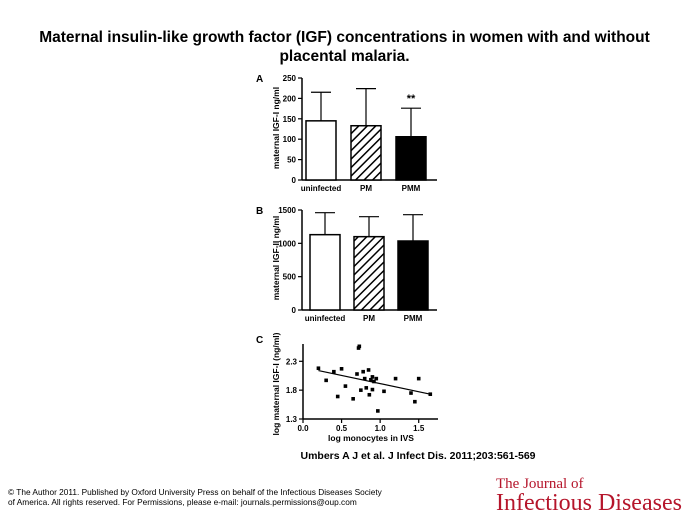  I want to click on y-tick-label: 2.3, so click(292, 361).